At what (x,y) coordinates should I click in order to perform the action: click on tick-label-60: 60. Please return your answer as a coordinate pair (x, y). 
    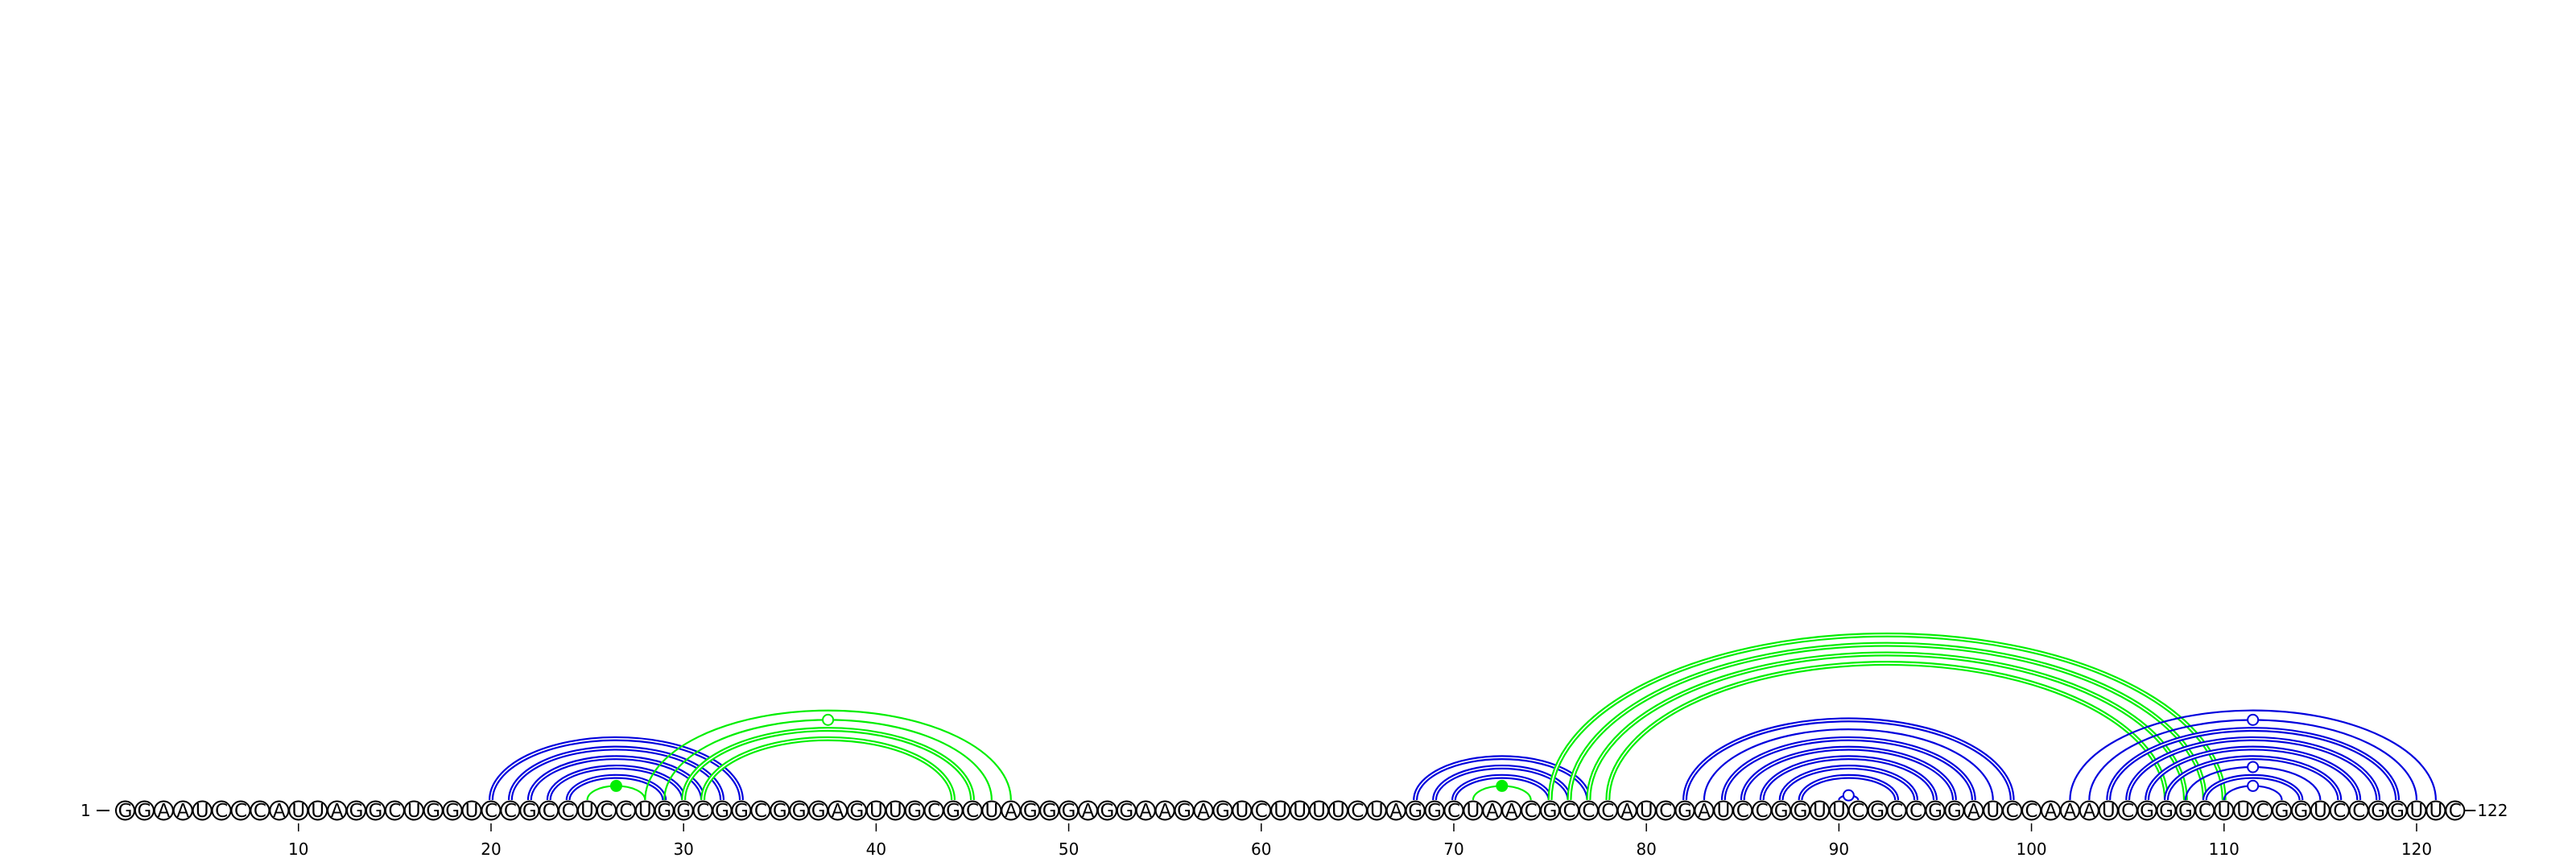
    Looking at the image, I should click on (1261, 849).